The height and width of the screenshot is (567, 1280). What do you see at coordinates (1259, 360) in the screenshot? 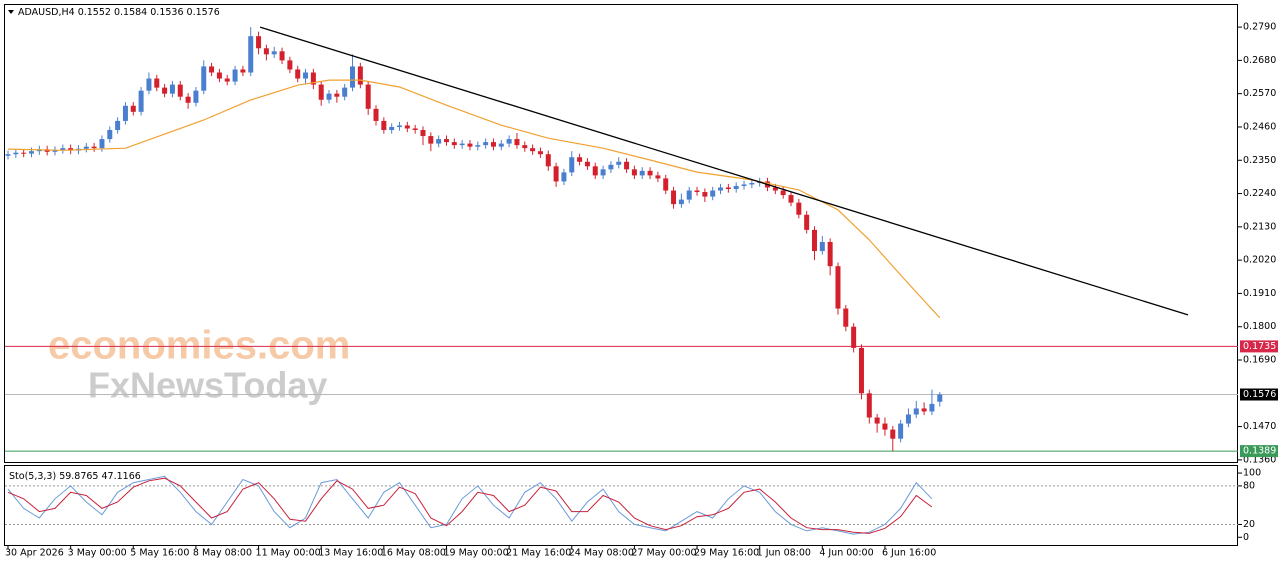
I see `y-tick-label: 0.1690` at bounding box center [1259, 360].